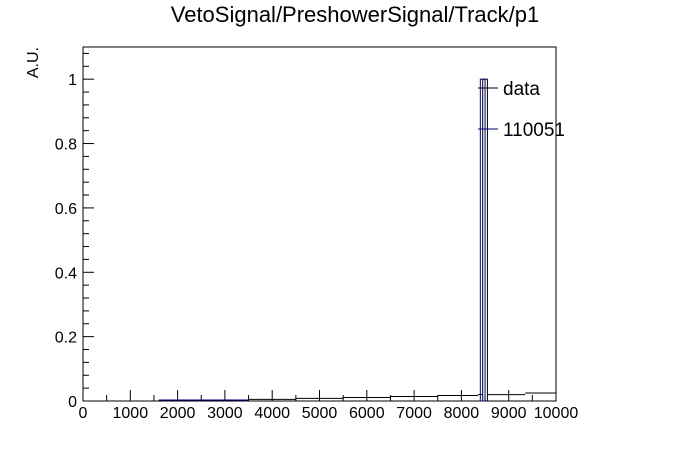  I want to click on legend-label: data, so click(521, 89).